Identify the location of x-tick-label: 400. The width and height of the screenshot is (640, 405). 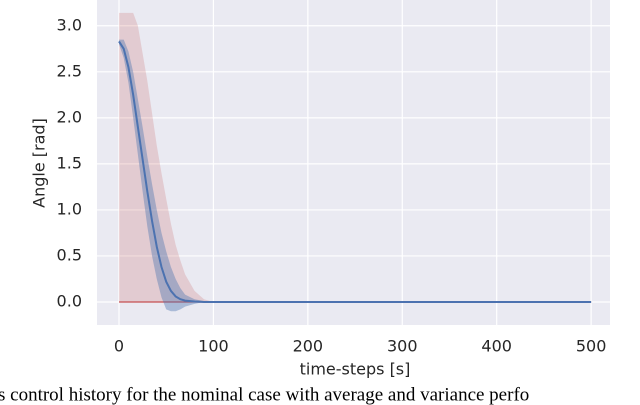
(496, 346).